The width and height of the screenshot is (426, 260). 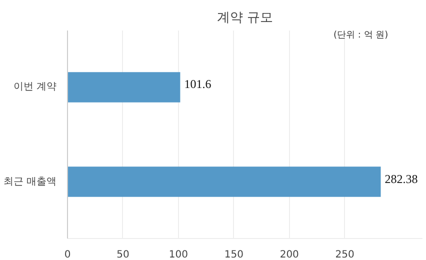 I want to click on annotation: (단위 : 억 원), so click(x=361, y=35).